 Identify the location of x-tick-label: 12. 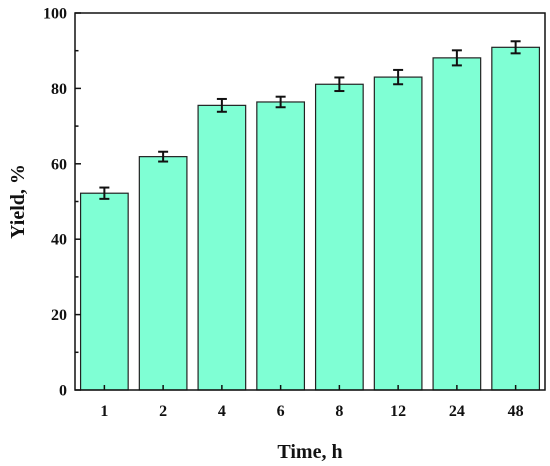
(398, 411).